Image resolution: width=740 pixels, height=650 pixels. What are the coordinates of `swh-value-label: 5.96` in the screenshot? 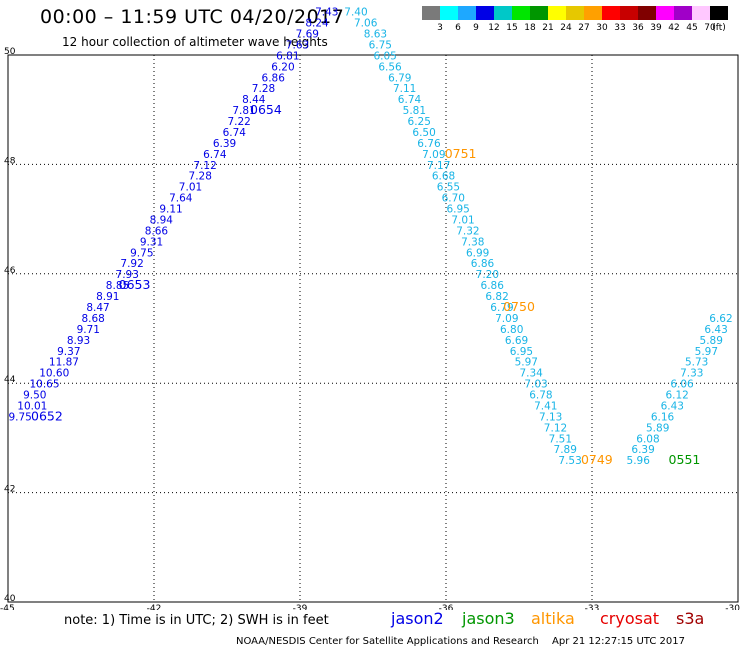 It's located at (639, 461).